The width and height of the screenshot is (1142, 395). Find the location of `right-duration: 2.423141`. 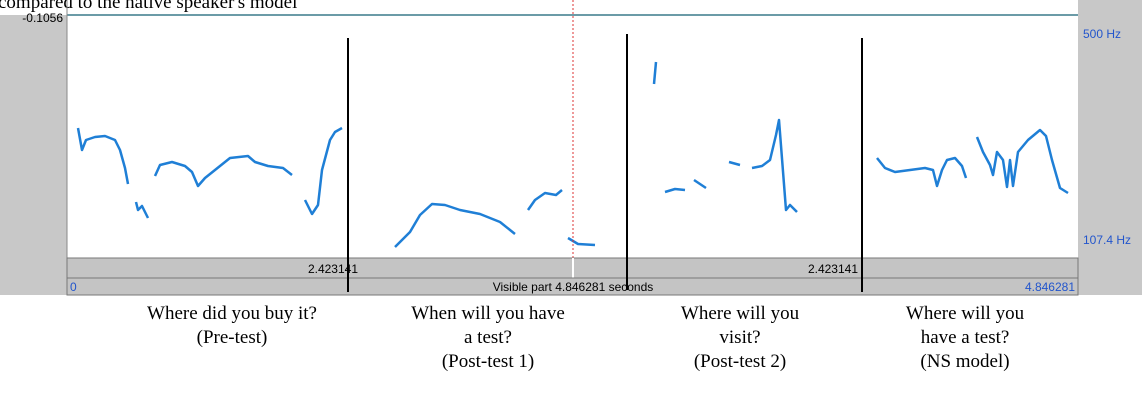

right-duration: 2.423141 is located at coordinates (833, 269).